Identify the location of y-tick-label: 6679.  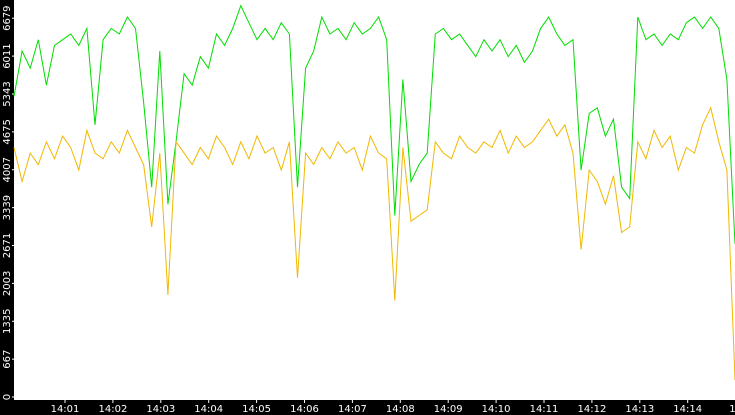
(7, 17).